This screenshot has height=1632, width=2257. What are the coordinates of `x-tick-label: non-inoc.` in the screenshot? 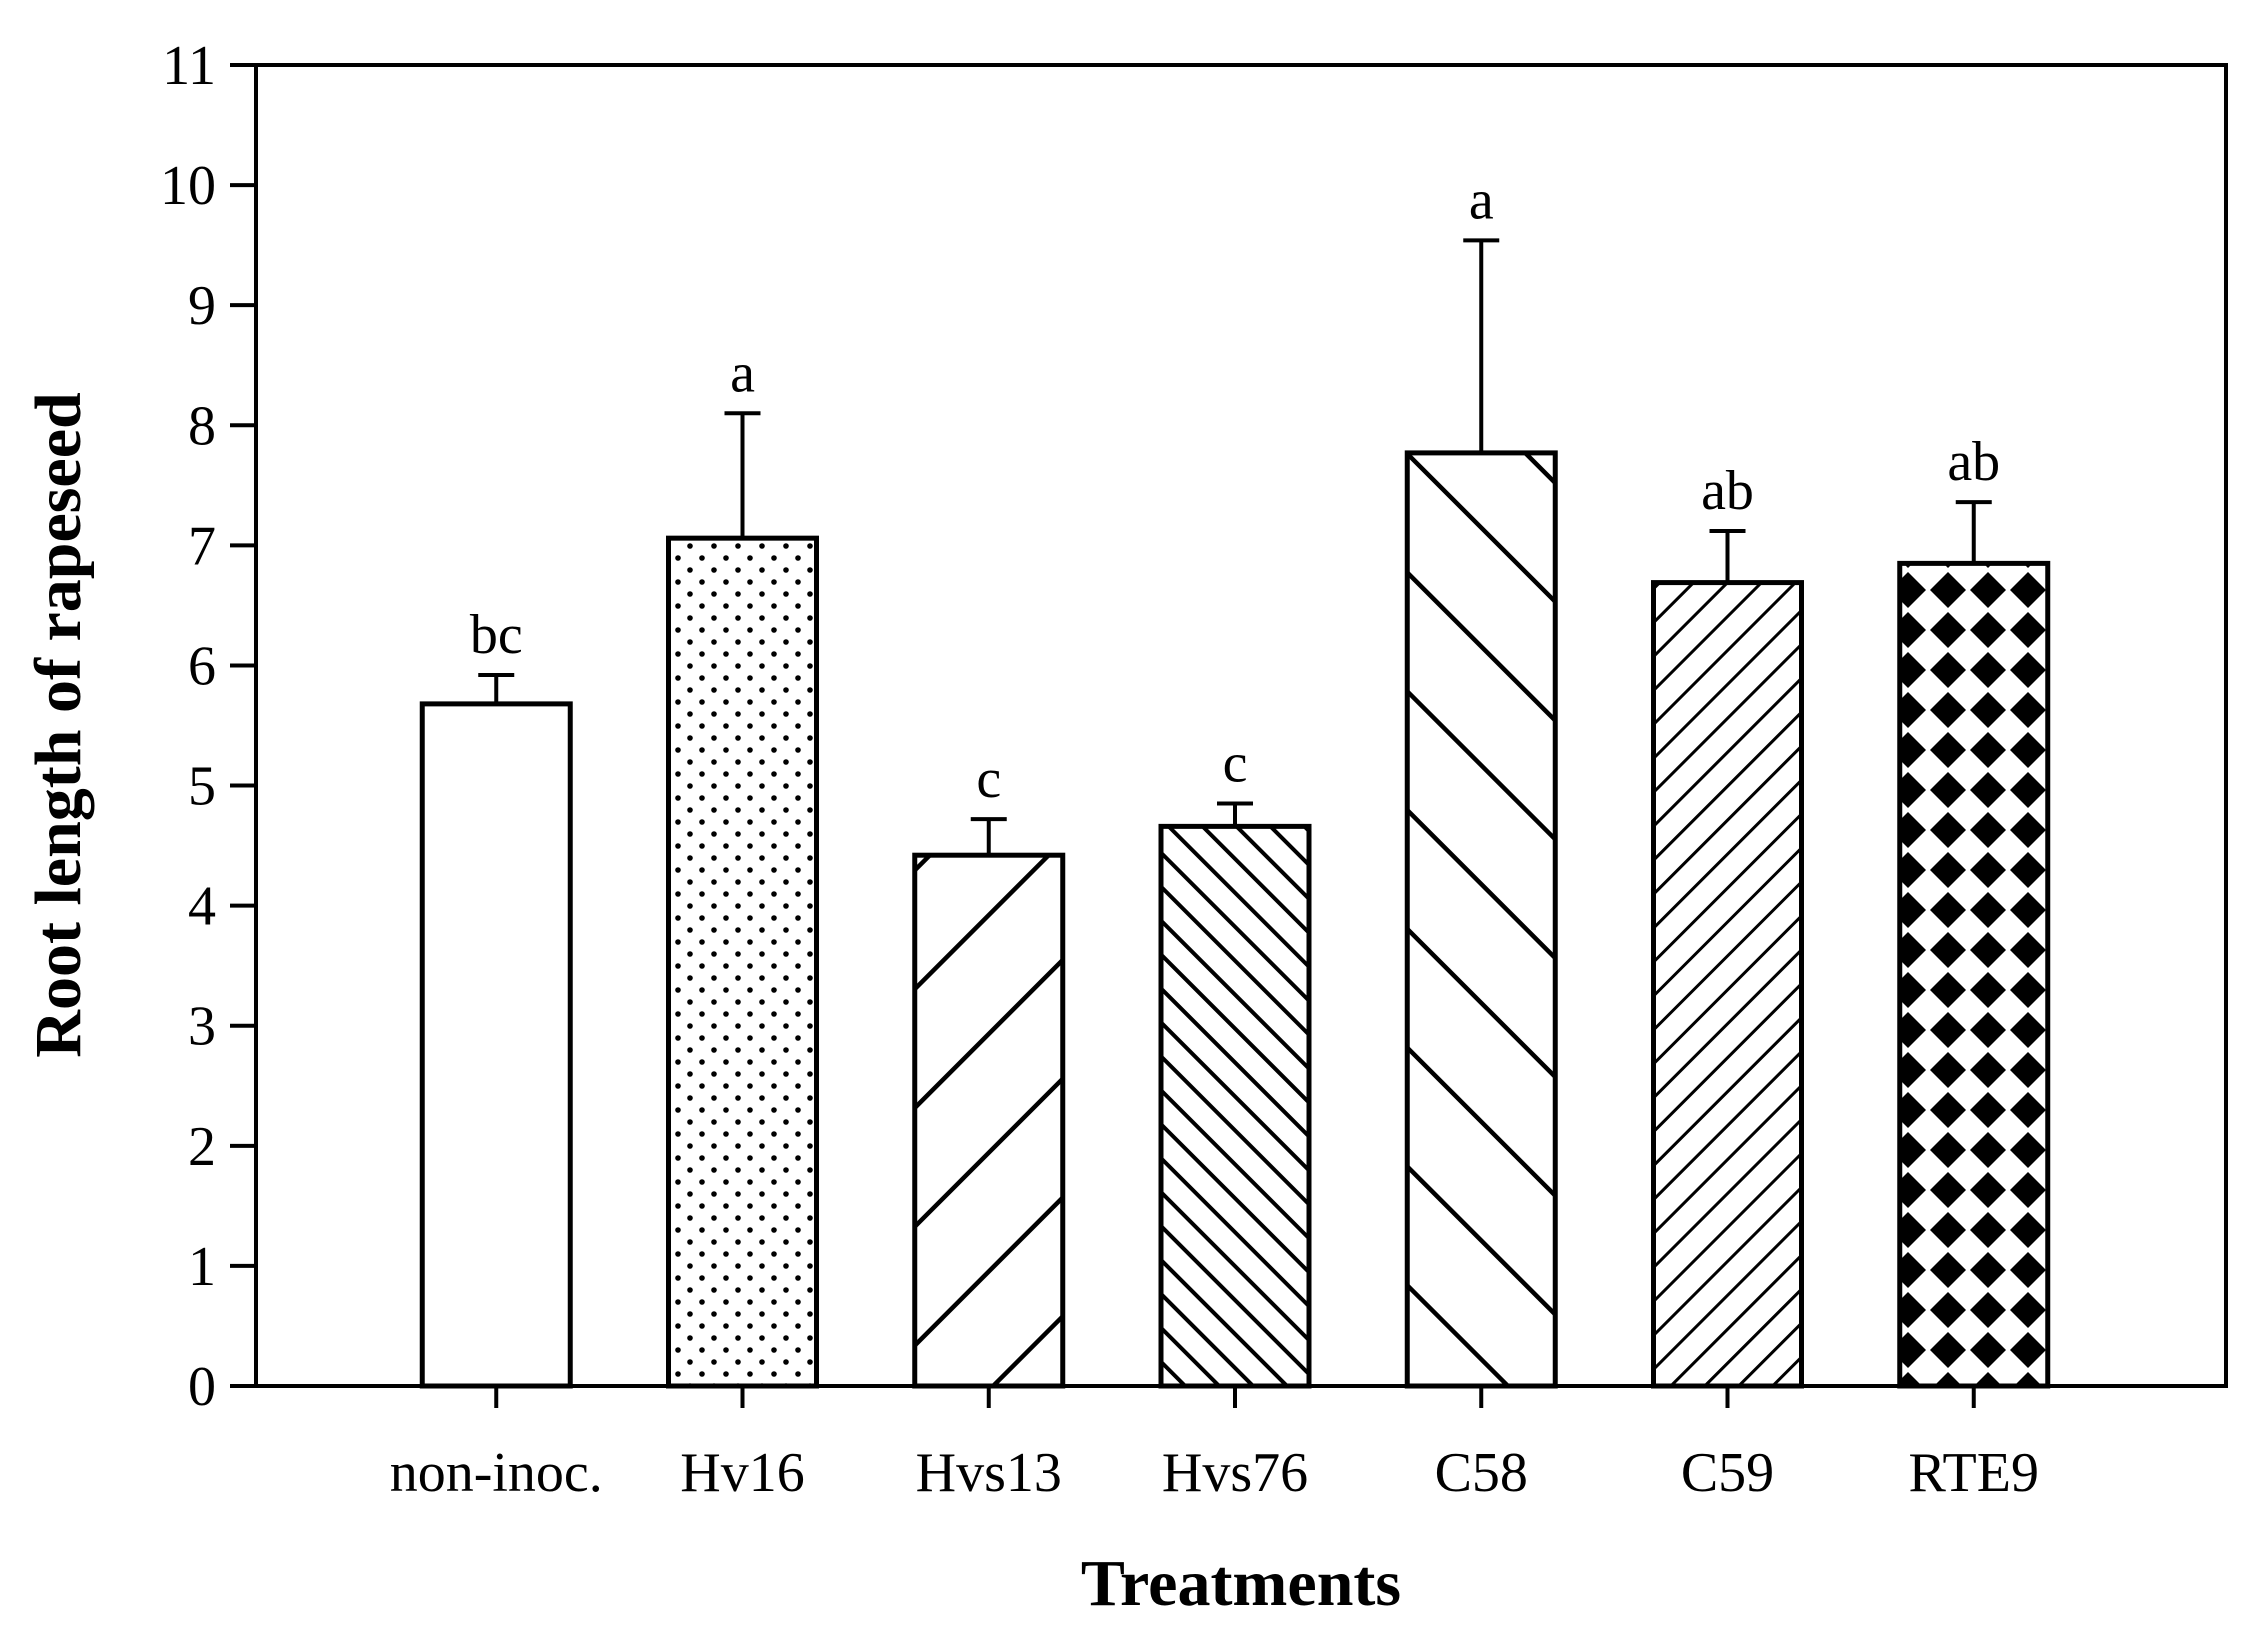 It's located at (496, 1473).